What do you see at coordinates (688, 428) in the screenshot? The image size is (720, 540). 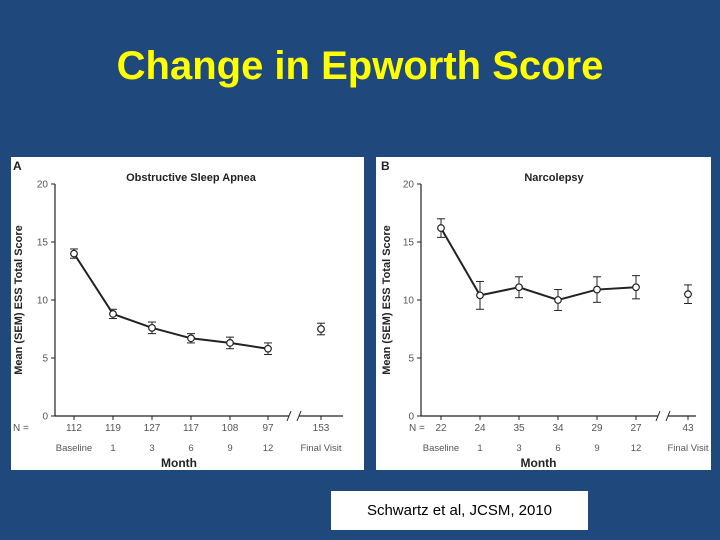 I see `n-value-label: 43` at bounding box center [688, 428].